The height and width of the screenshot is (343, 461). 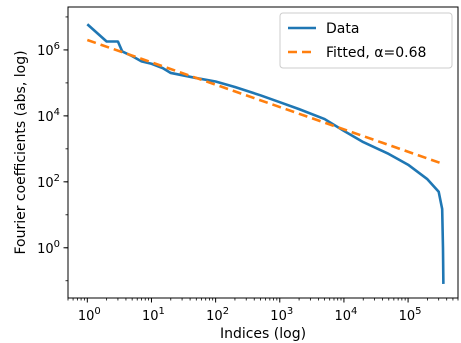 I want to click on x-tick-label: 10³, so click(x=281, y=315).